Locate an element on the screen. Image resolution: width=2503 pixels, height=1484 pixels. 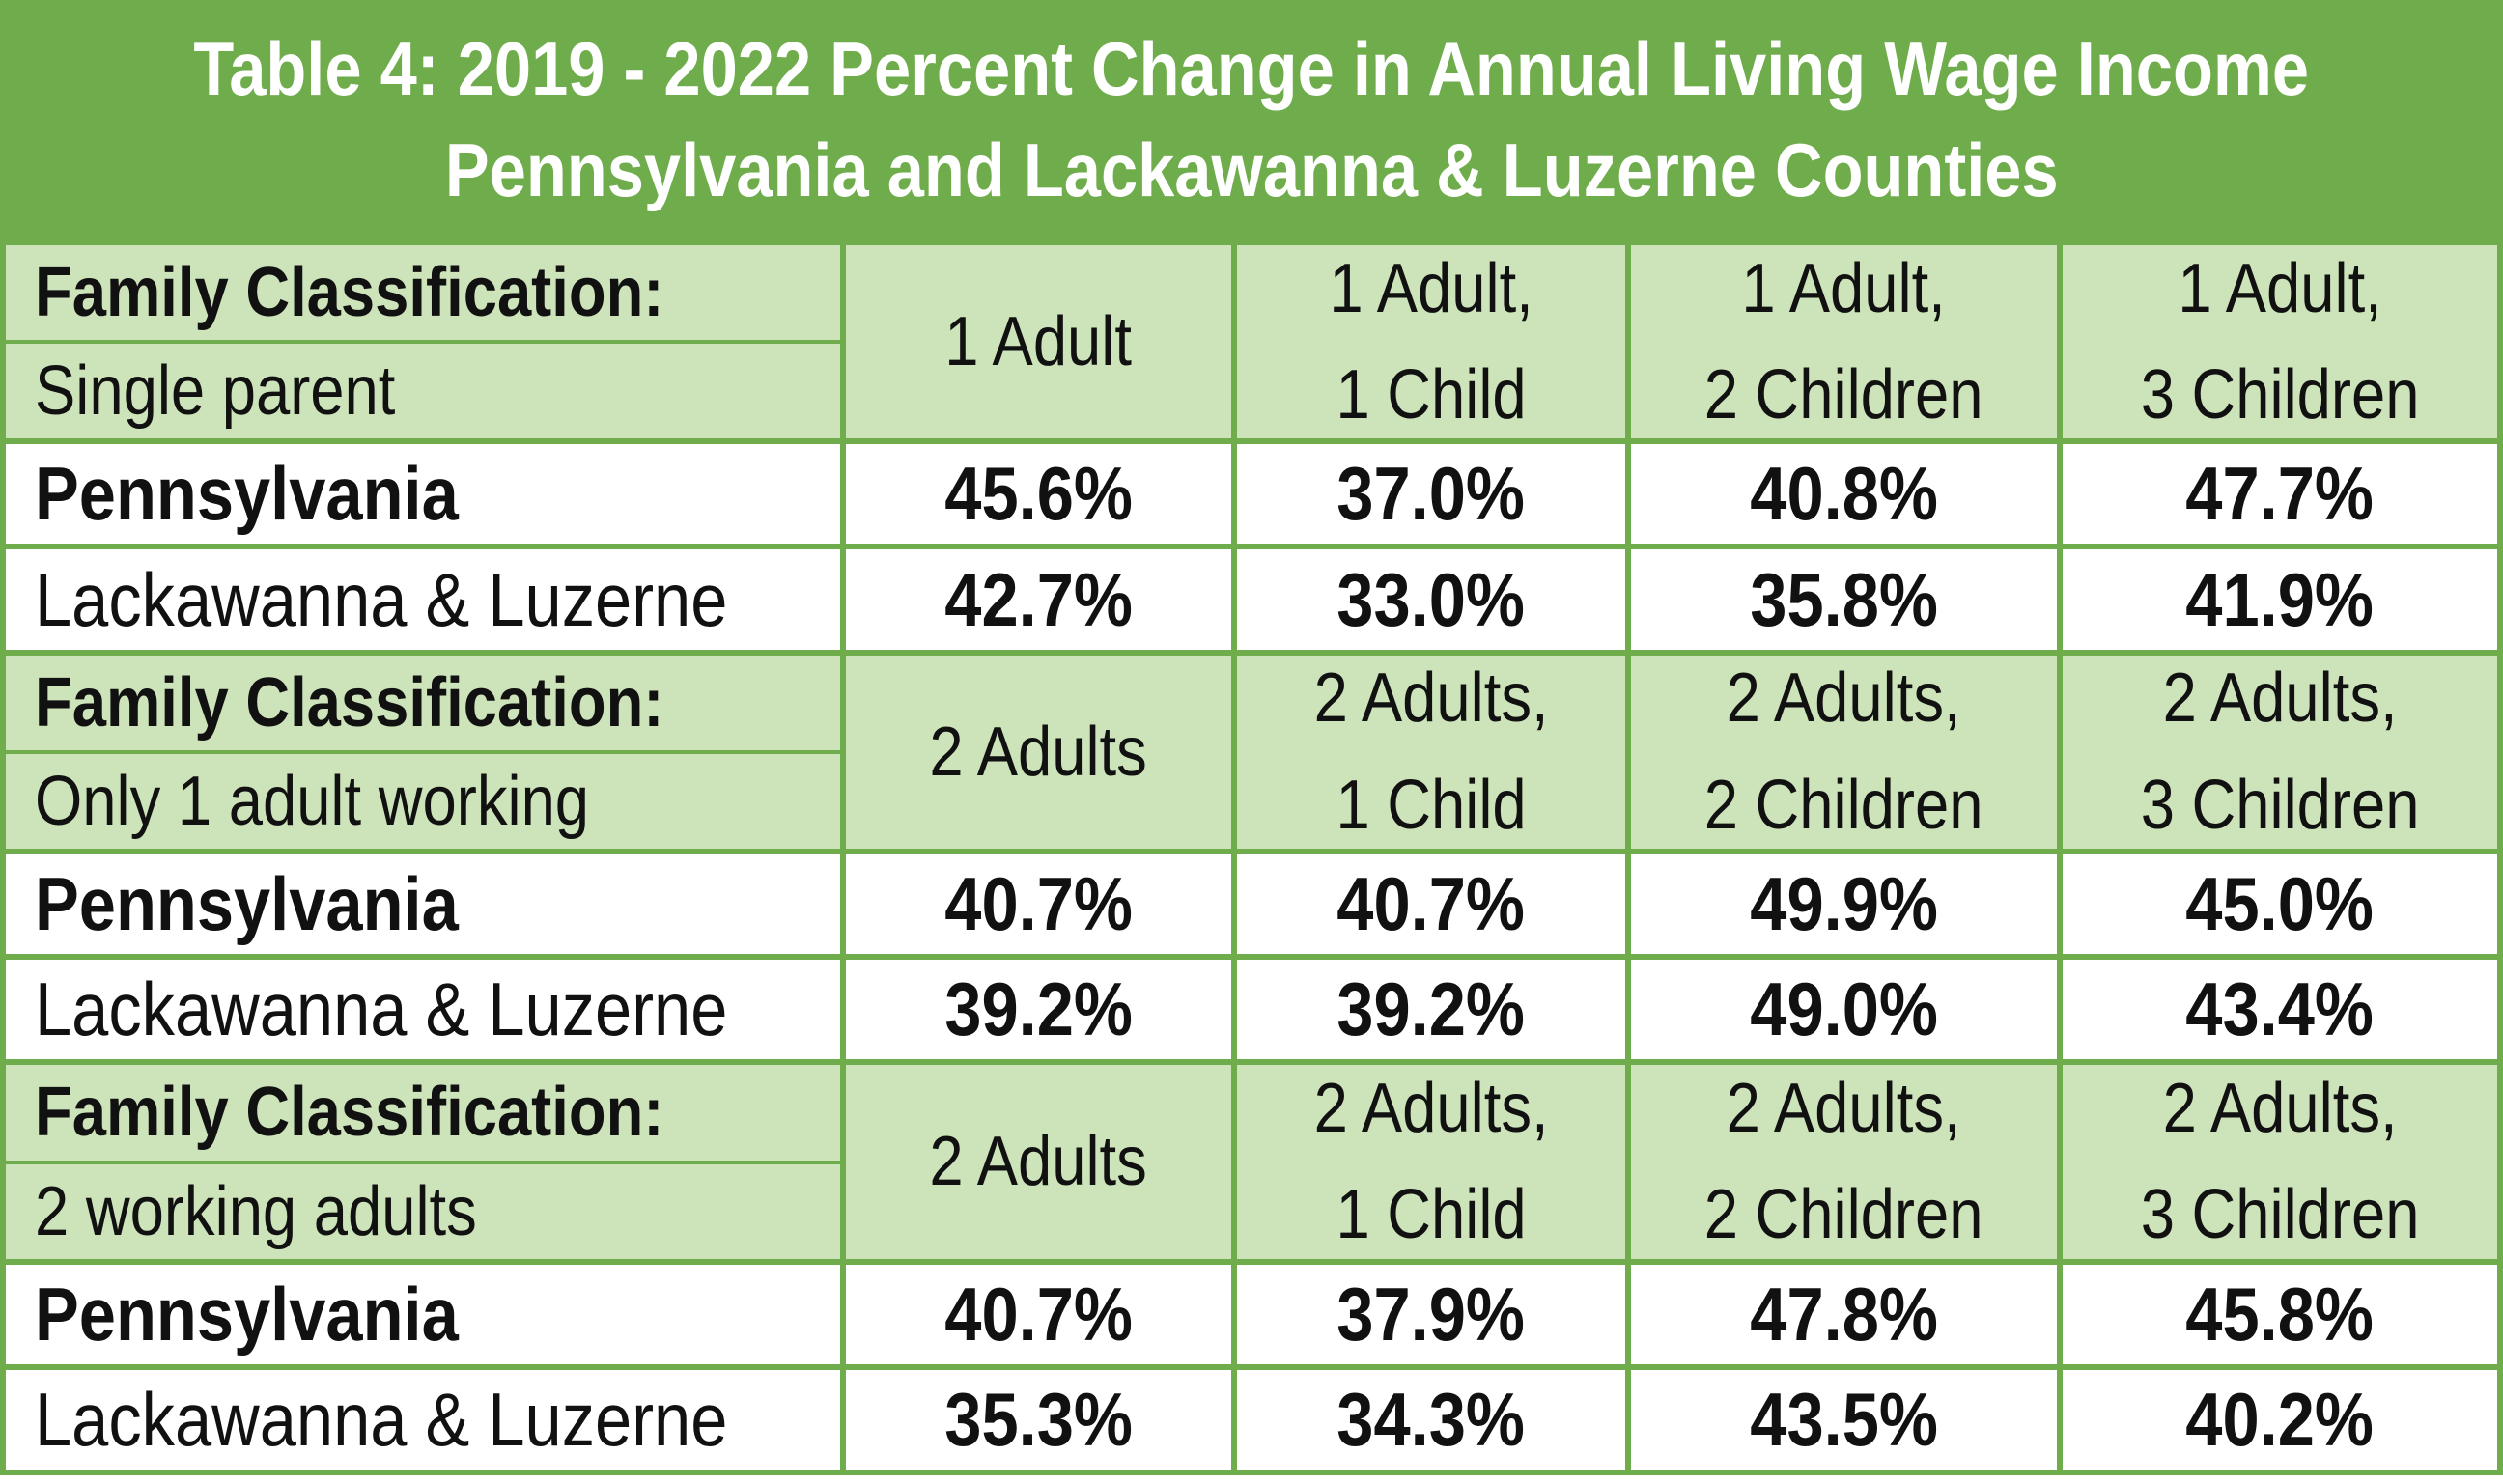
classification-value: Only 1 adult working is located at coordinates (423, 802).